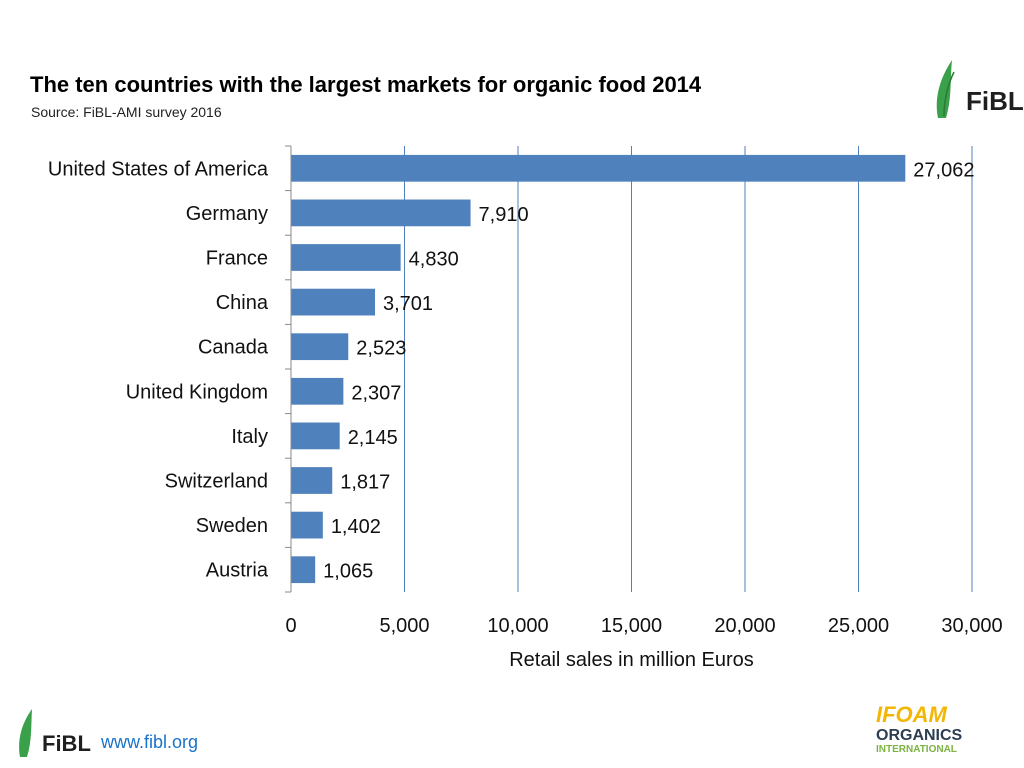 Image resolution: width=1024 pixels, height=768 pixels. Describe the element at coordinates (197, 392) in the screenshot. I see `category-label: United Kingdom` at that location.